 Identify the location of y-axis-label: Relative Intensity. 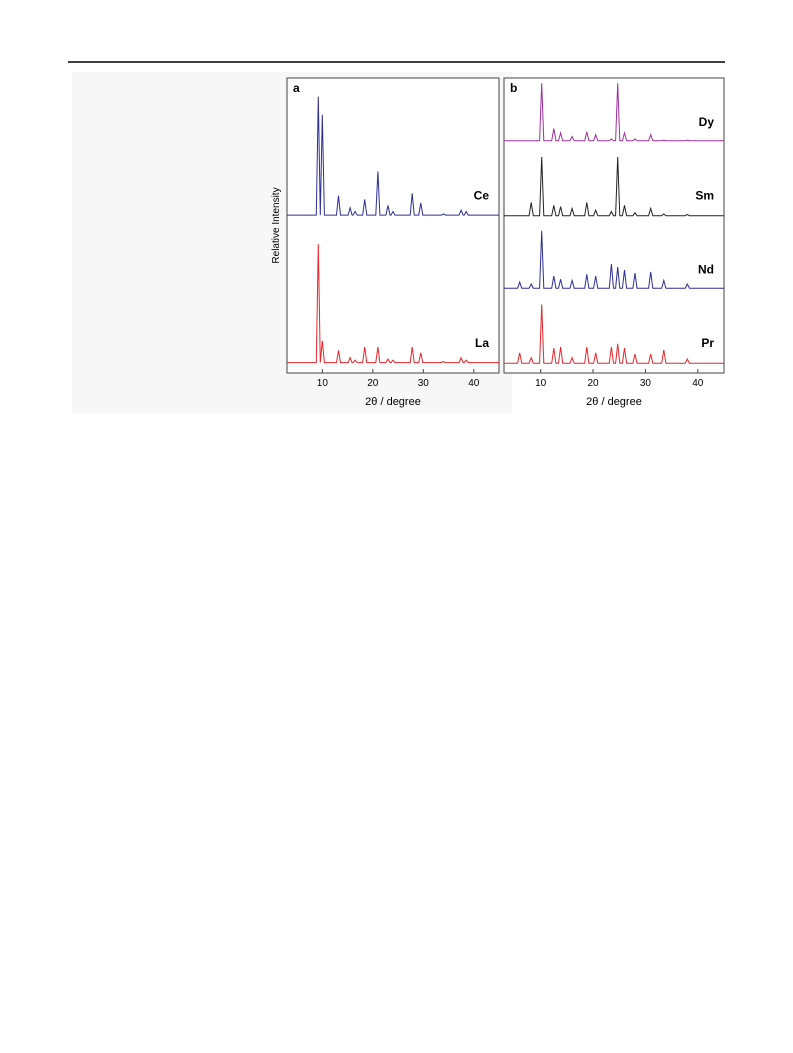
(276, 225).